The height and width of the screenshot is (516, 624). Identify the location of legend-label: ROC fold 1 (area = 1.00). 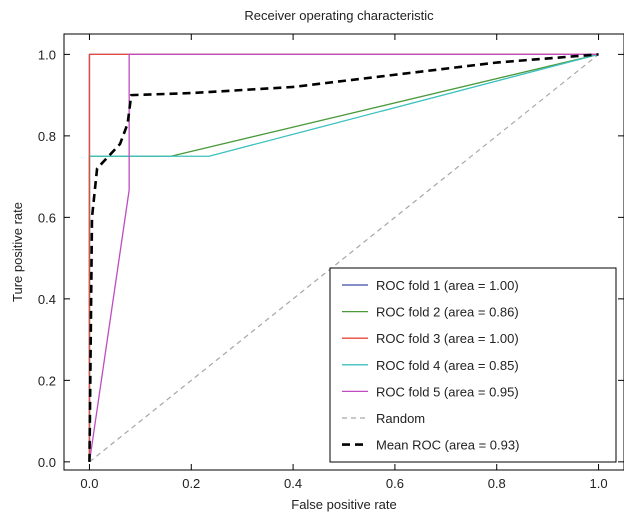
(447, 285).